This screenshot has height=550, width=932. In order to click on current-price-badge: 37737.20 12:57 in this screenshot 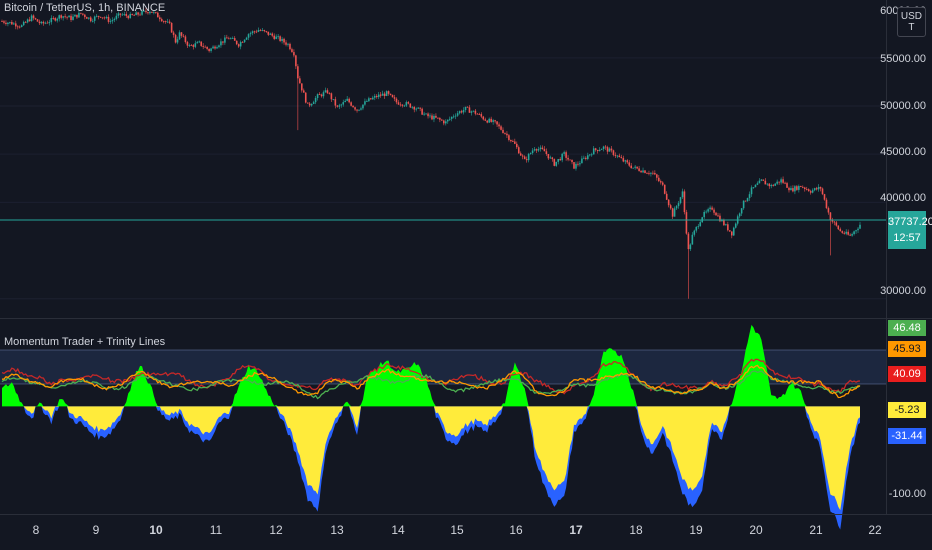, I will do `click(910, 230)`.